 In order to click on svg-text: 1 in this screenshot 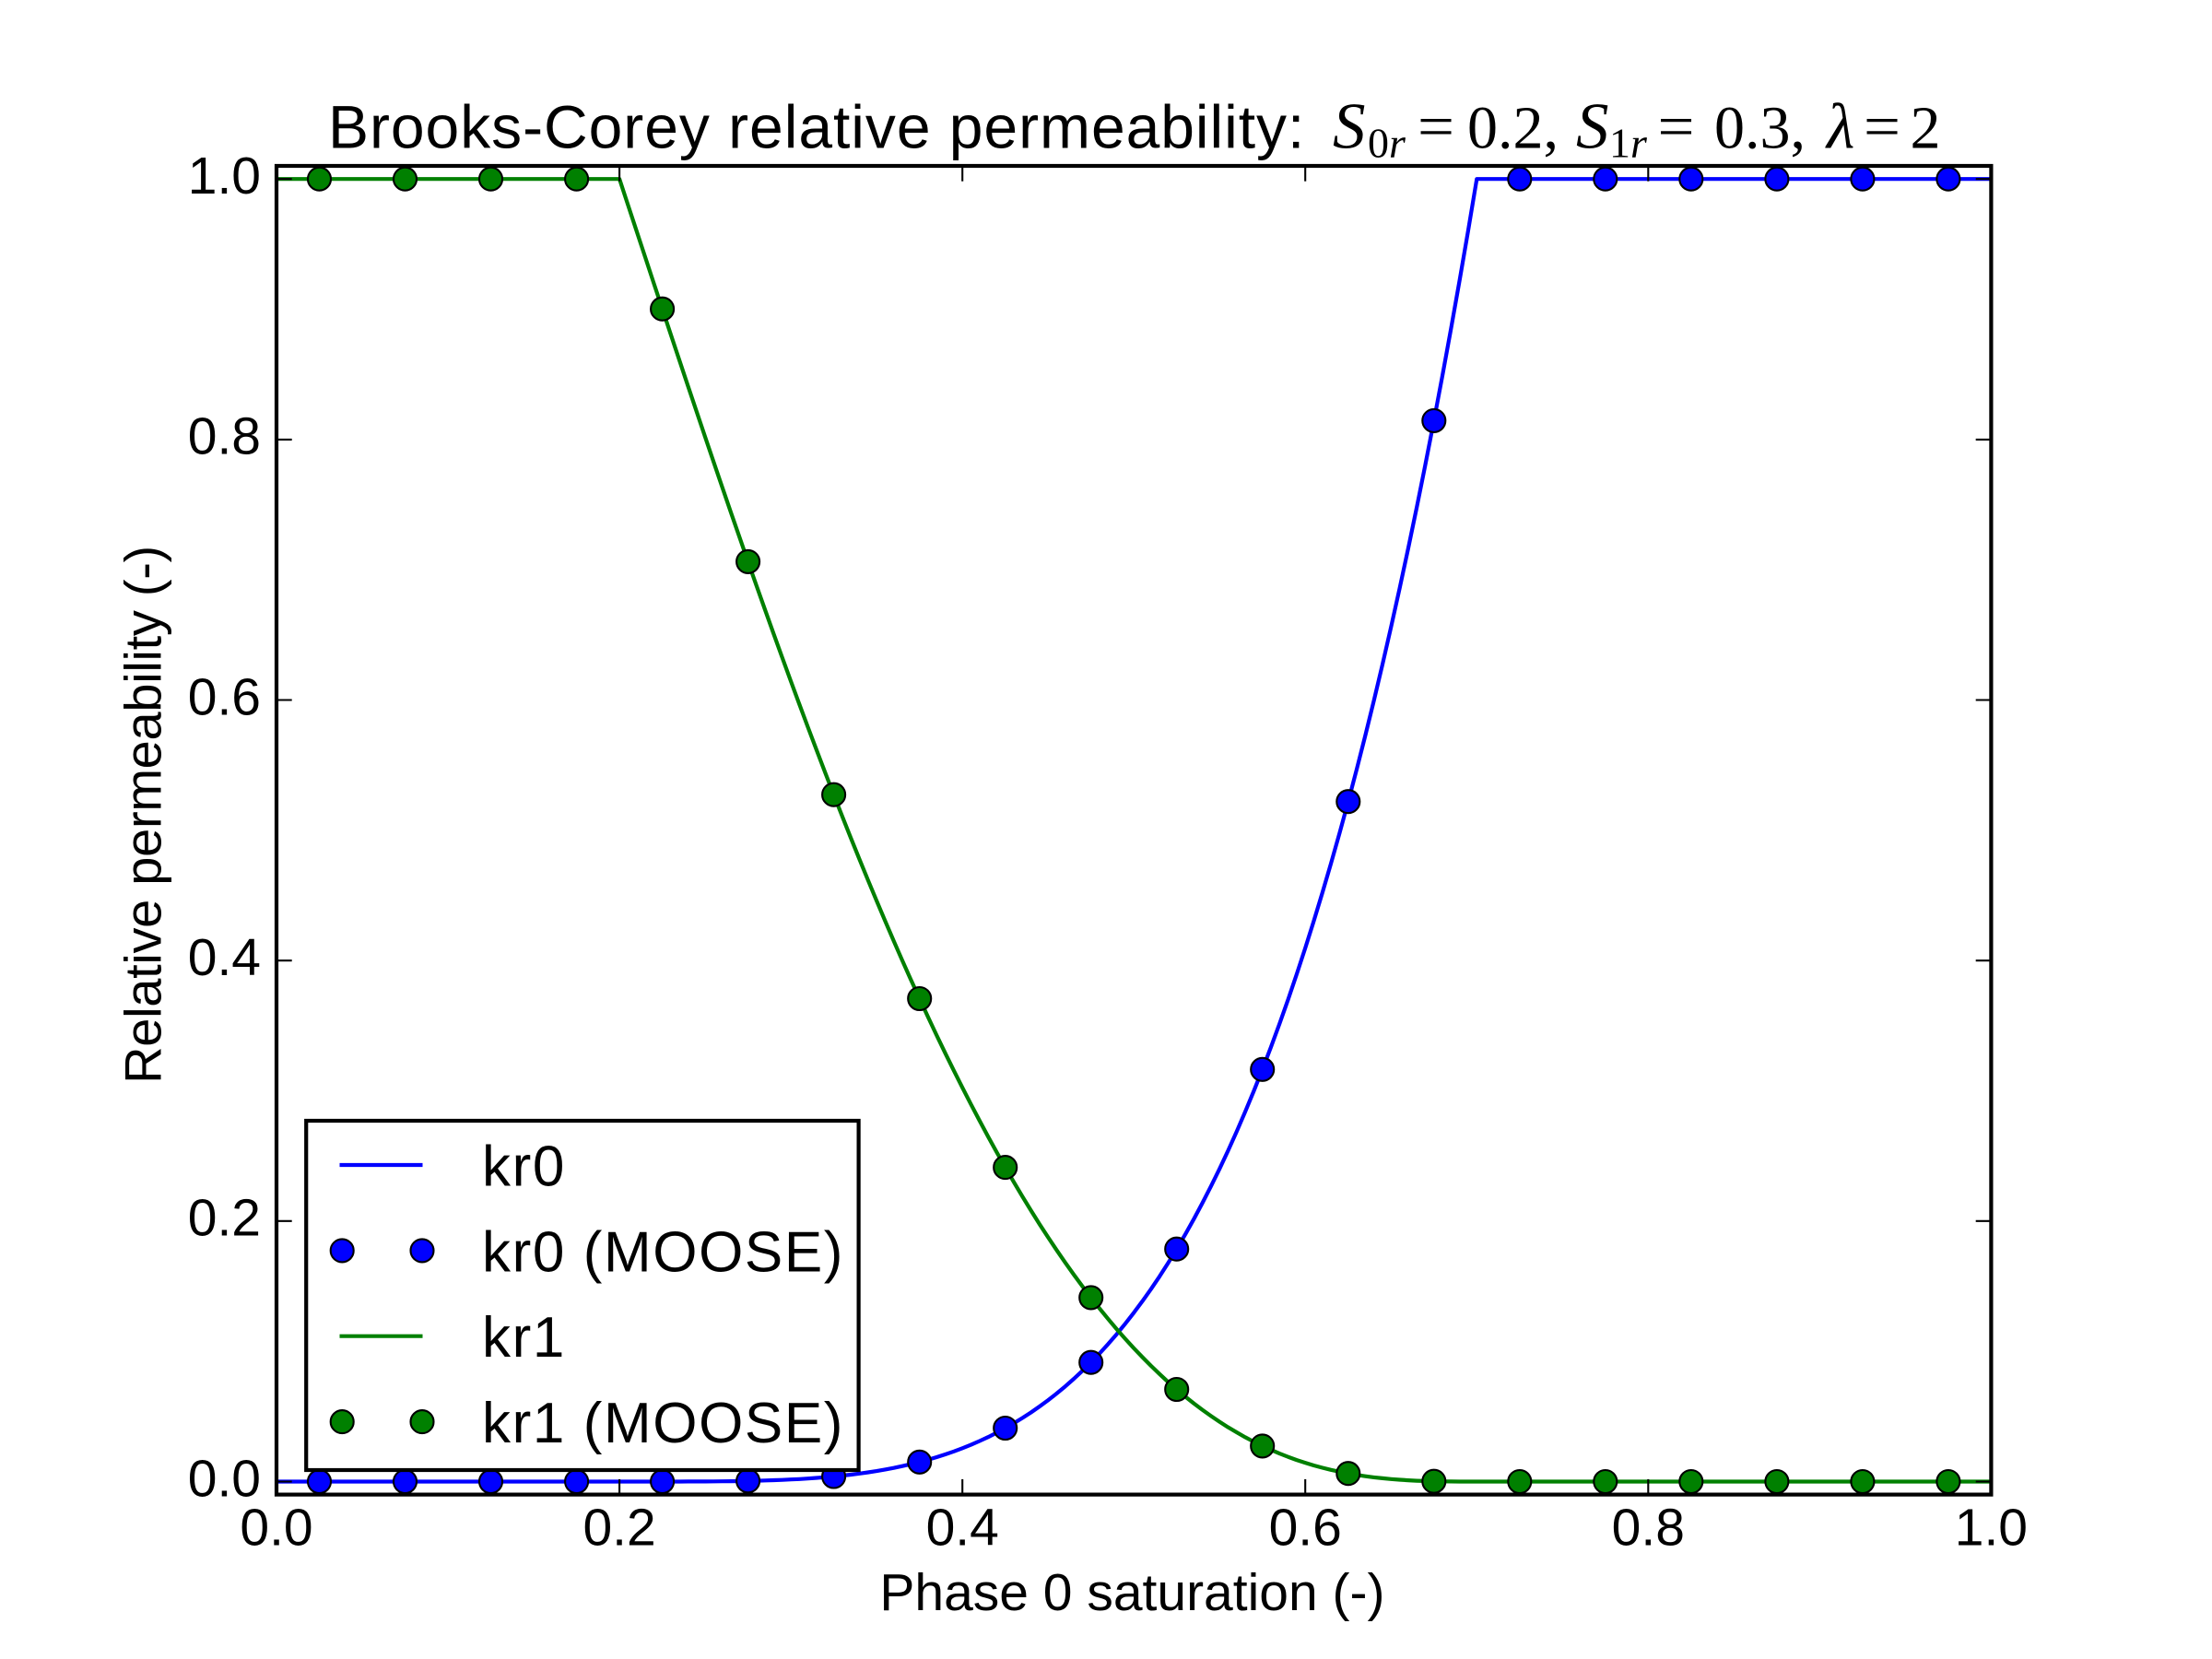, I will do `click(1619, 143)`.